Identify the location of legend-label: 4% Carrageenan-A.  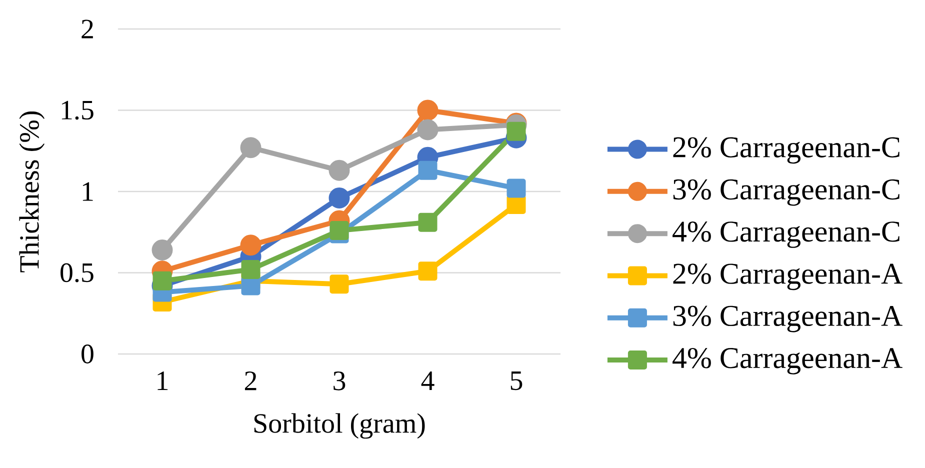
(787, 361).